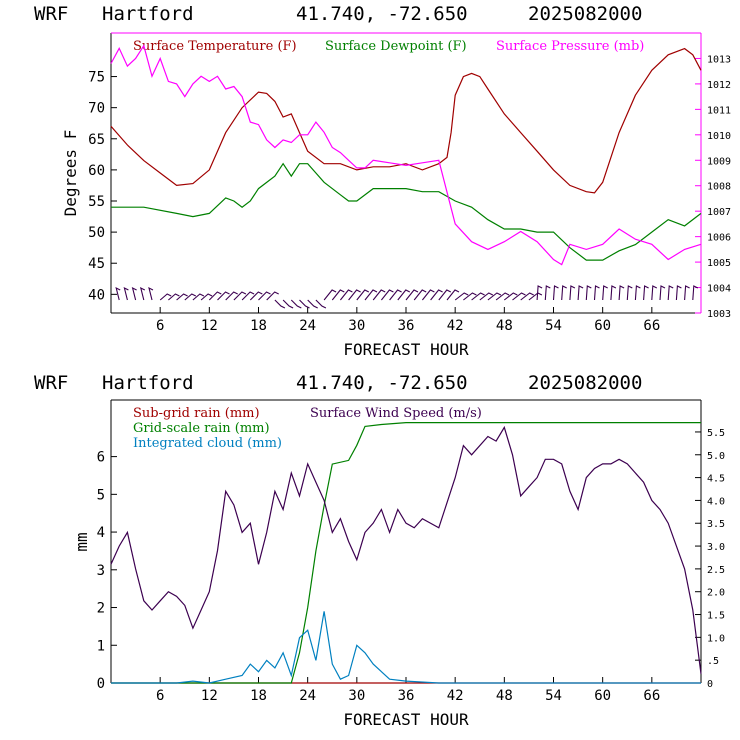 This screenshot has width=740, height=740. What do you see at coordinates (719, 187) in the screenshot?
I see `panel1-y2tick-label: 1008` at bounding box center [719, 187].